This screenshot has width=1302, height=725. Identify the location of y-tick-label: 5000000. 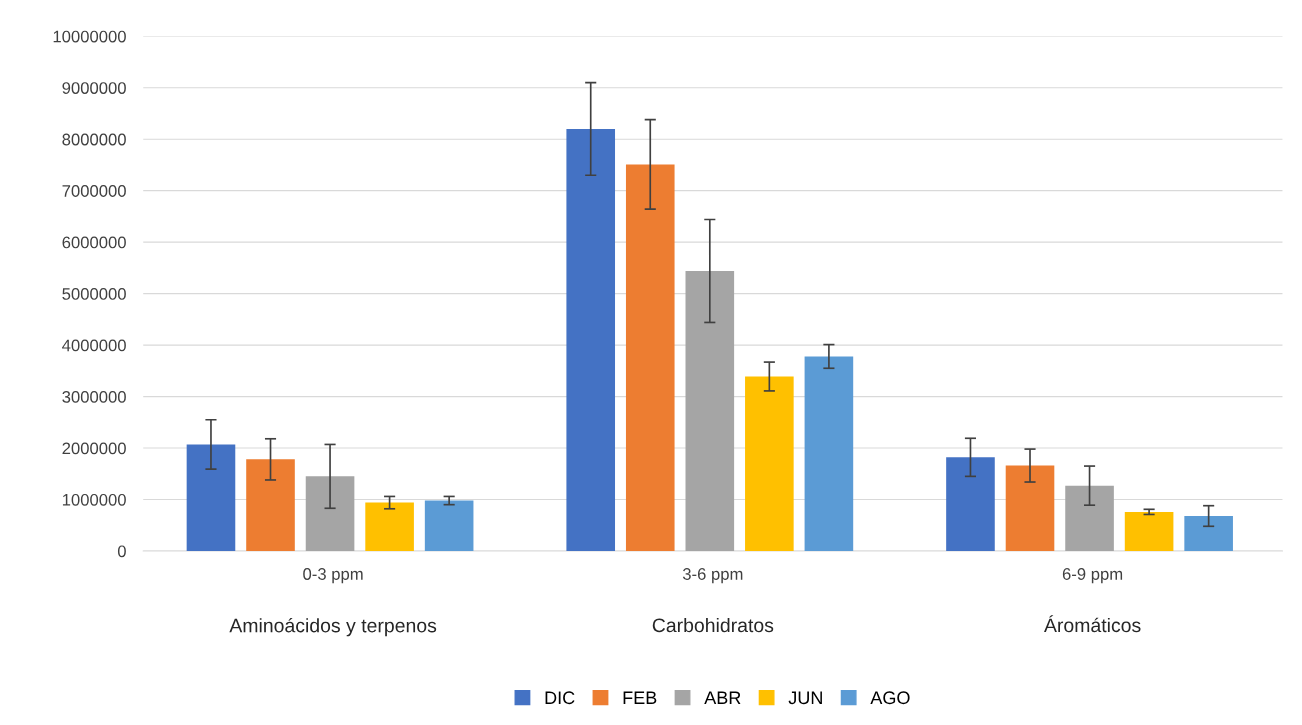
(94, 294).